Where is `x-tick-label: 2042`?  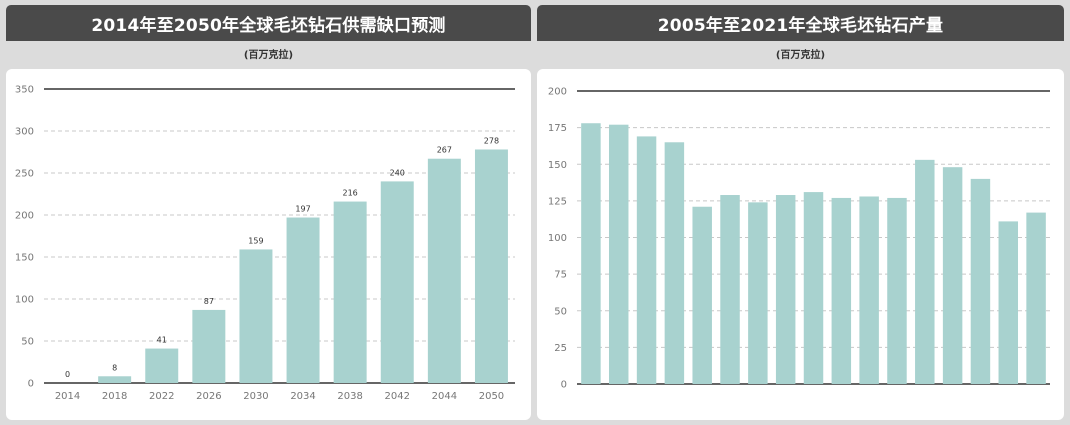
x-tick-label: 2042 is located at coordinates (397, 396).